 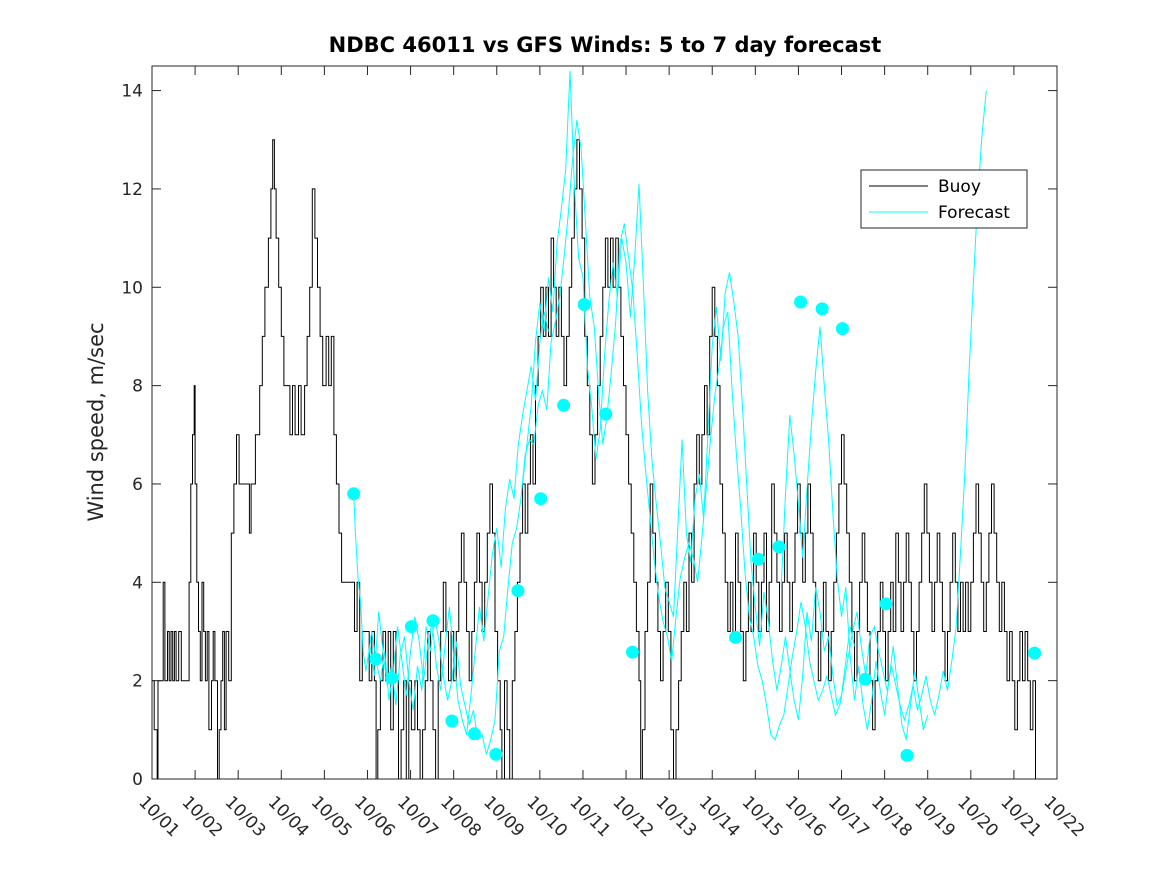 What do you see at coordinates (132, 436) in the screenshot?
I see `y-axis-tick-labels: 0 2 4 6 8 10 12 14` at bounding box center [132, 436].